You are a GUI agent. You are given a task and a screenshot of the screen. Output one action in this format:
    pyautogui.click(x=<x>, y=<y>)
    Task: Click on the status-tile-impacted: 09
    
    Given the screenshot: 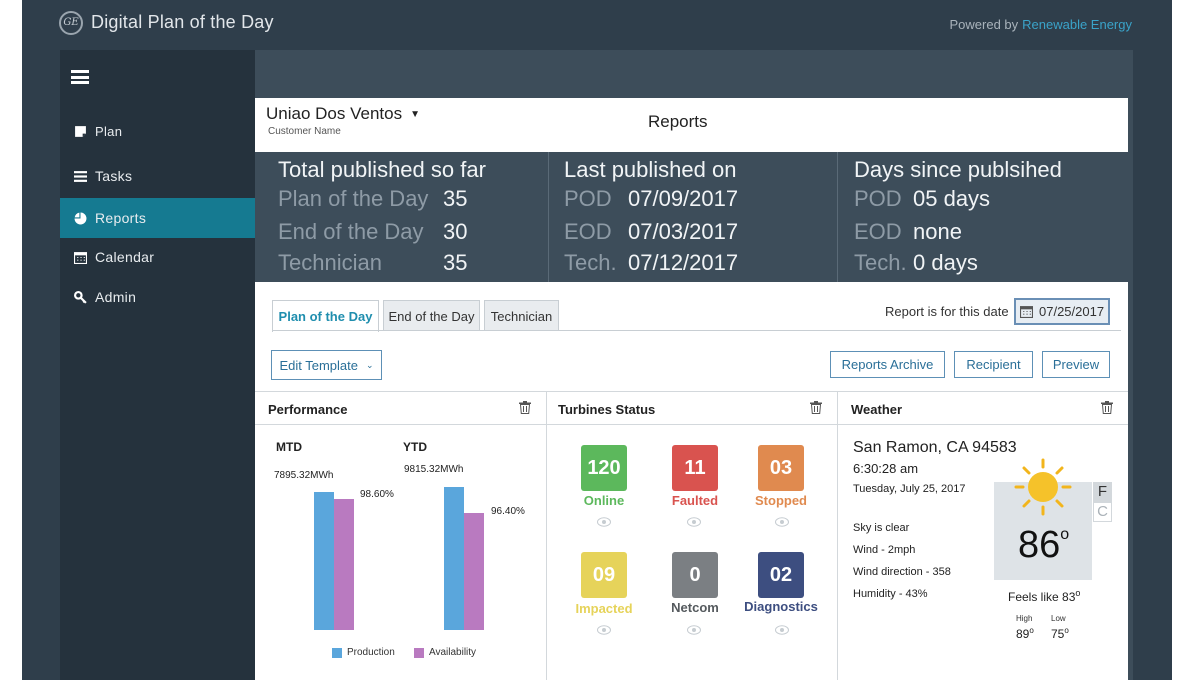 What is the action you would take?
    pyautogui.click(x=604, y=575)
    